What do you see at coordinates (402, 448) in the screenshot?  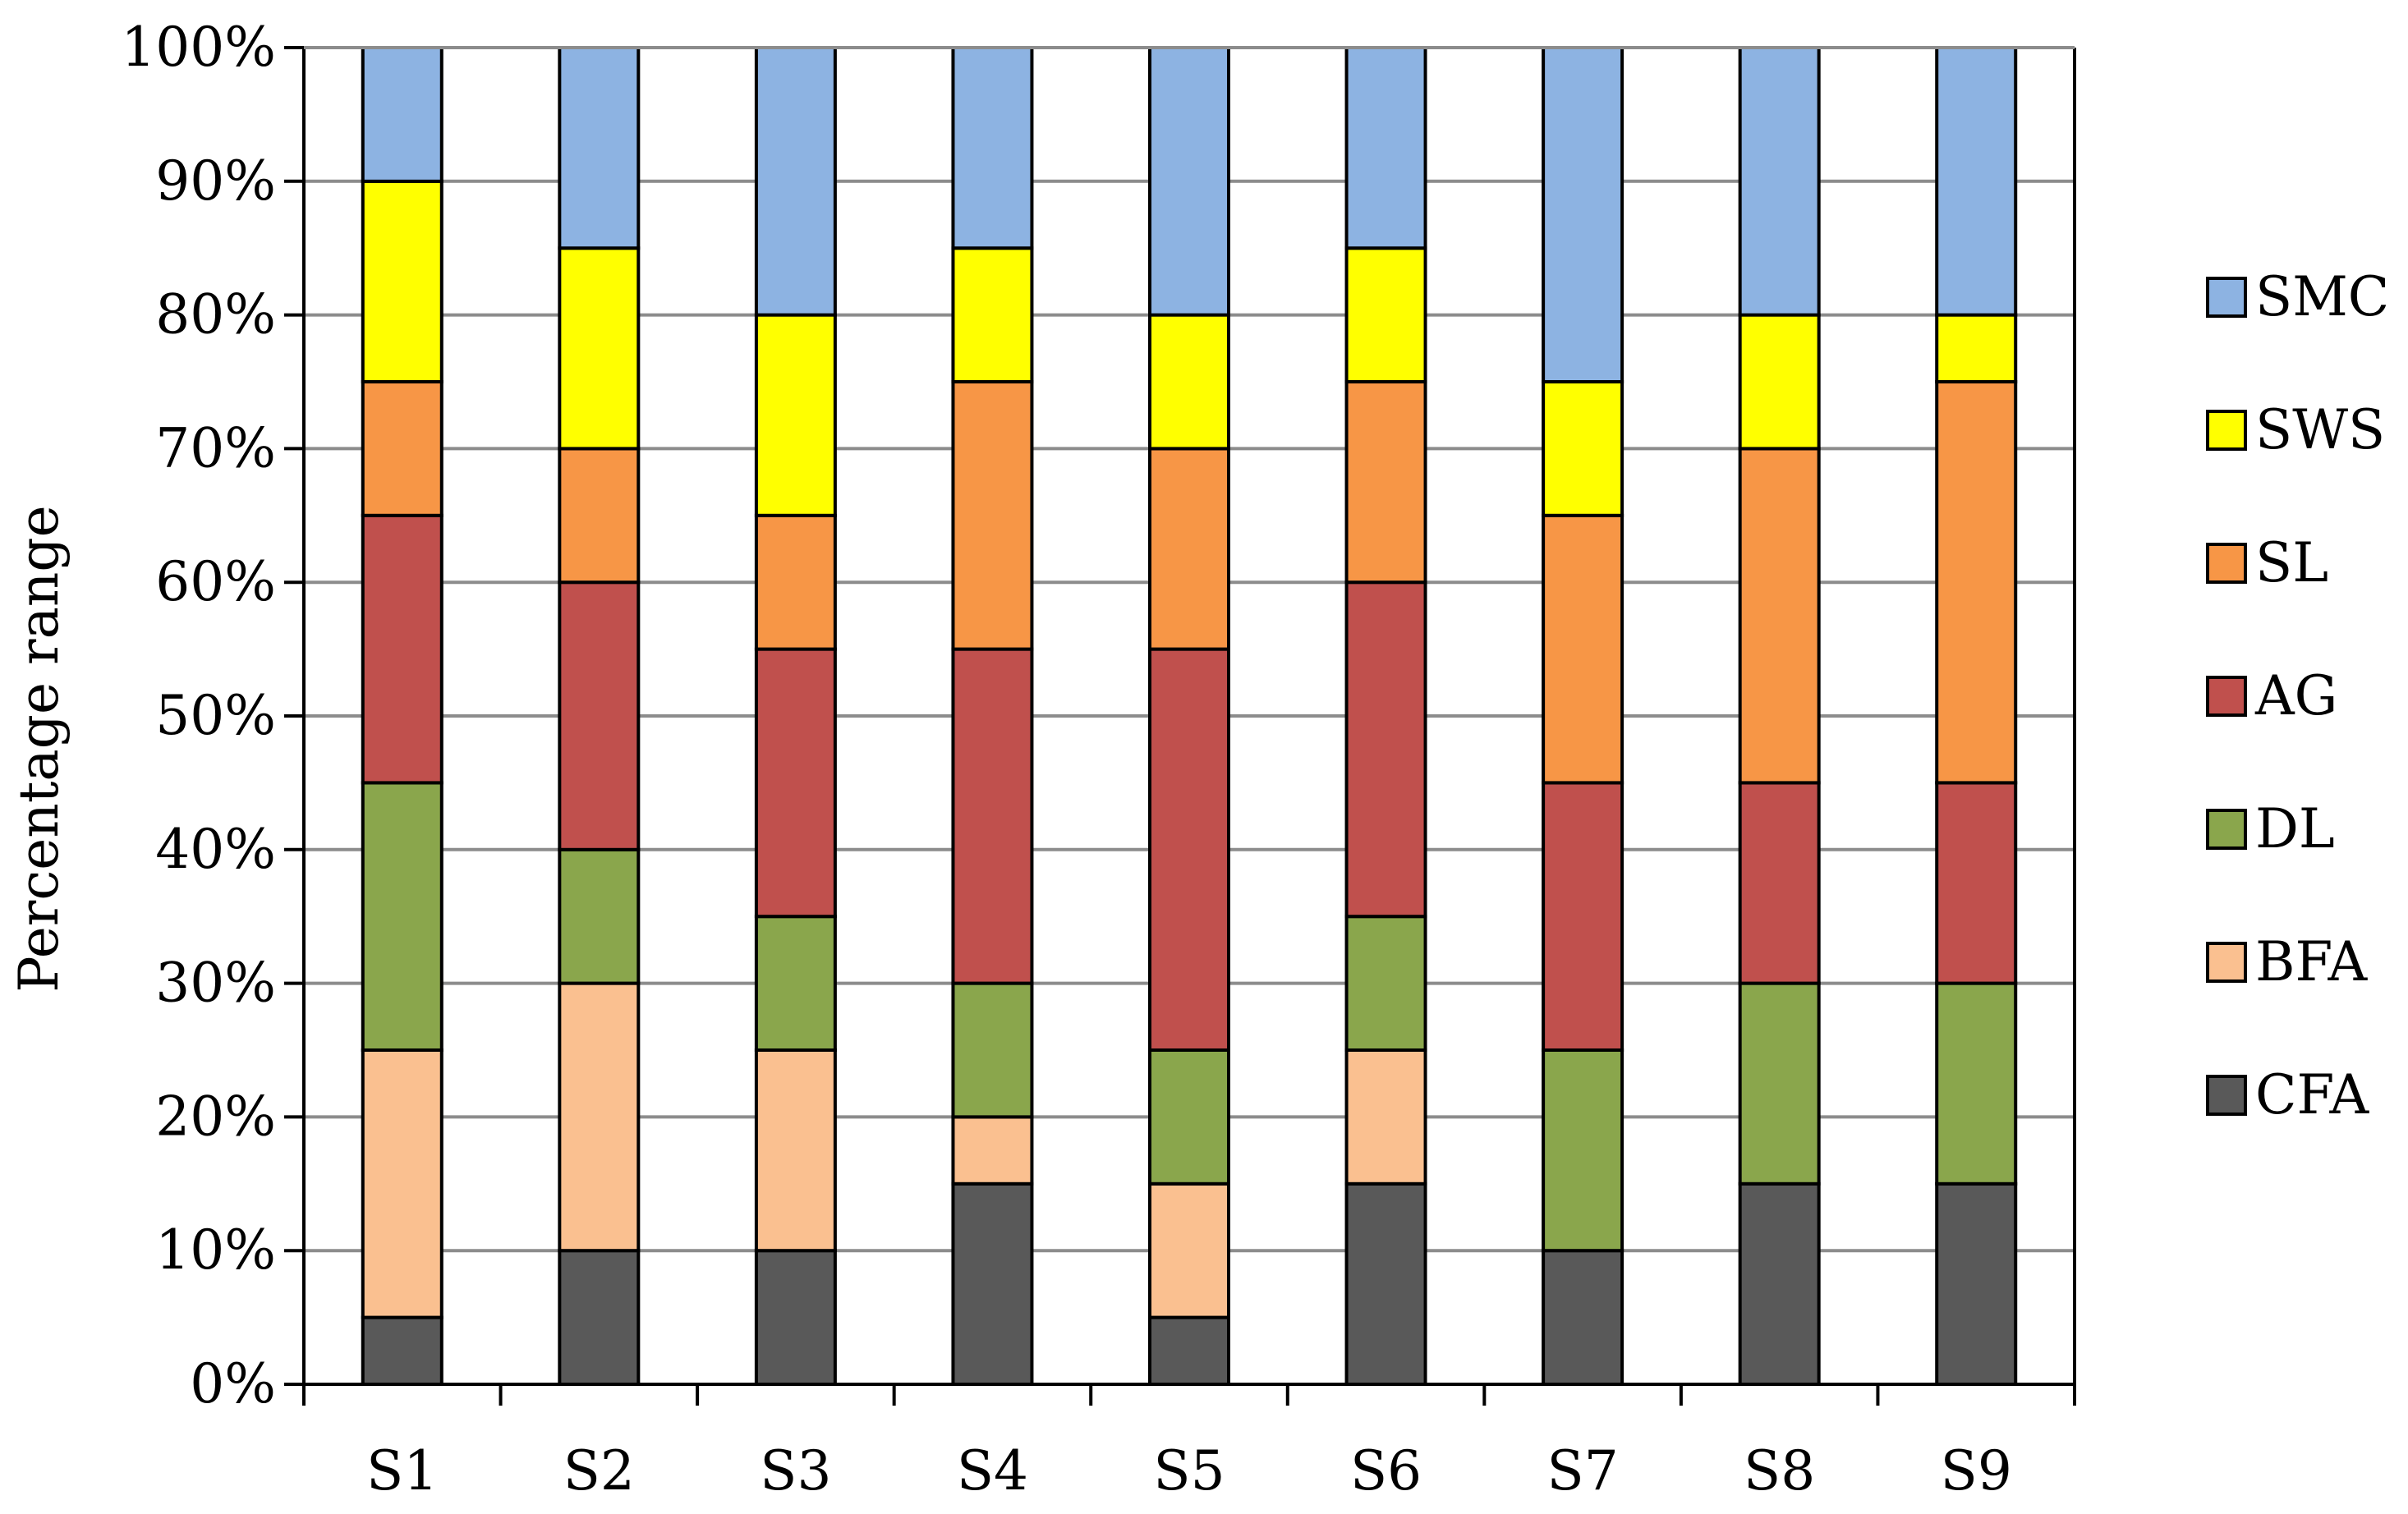 I see `bar-segment-sl-s1` at bounding box center [402, 448].